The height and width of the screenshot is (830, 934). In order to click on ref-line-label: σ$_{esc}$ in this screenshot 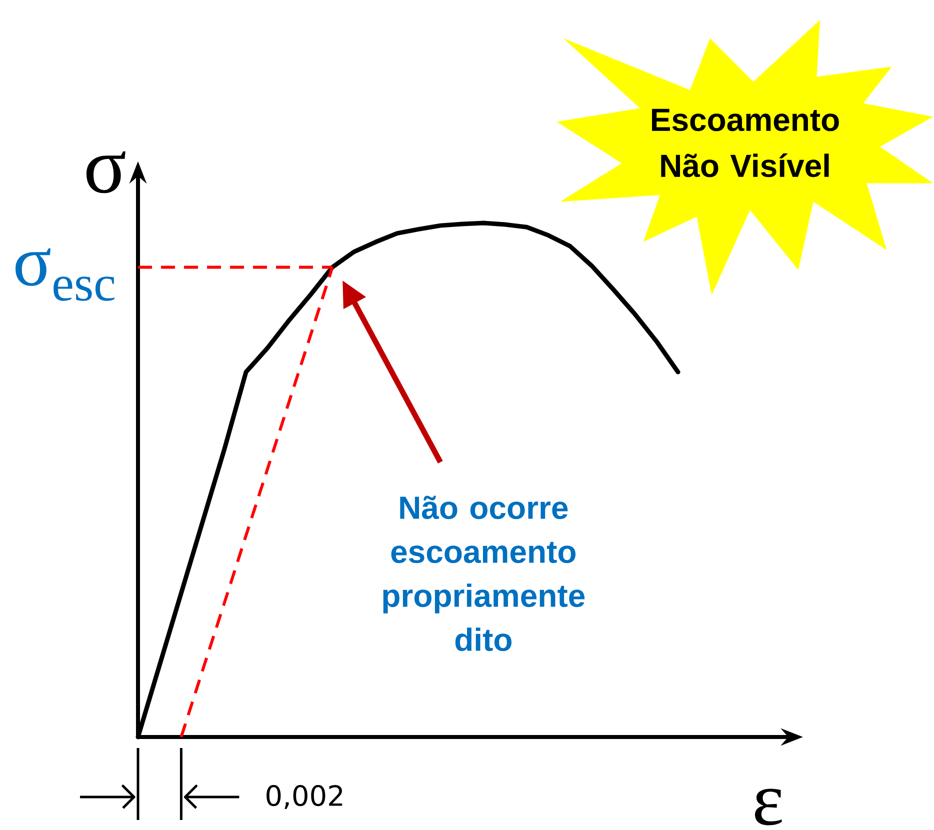, I will do `click(65, 274)`.